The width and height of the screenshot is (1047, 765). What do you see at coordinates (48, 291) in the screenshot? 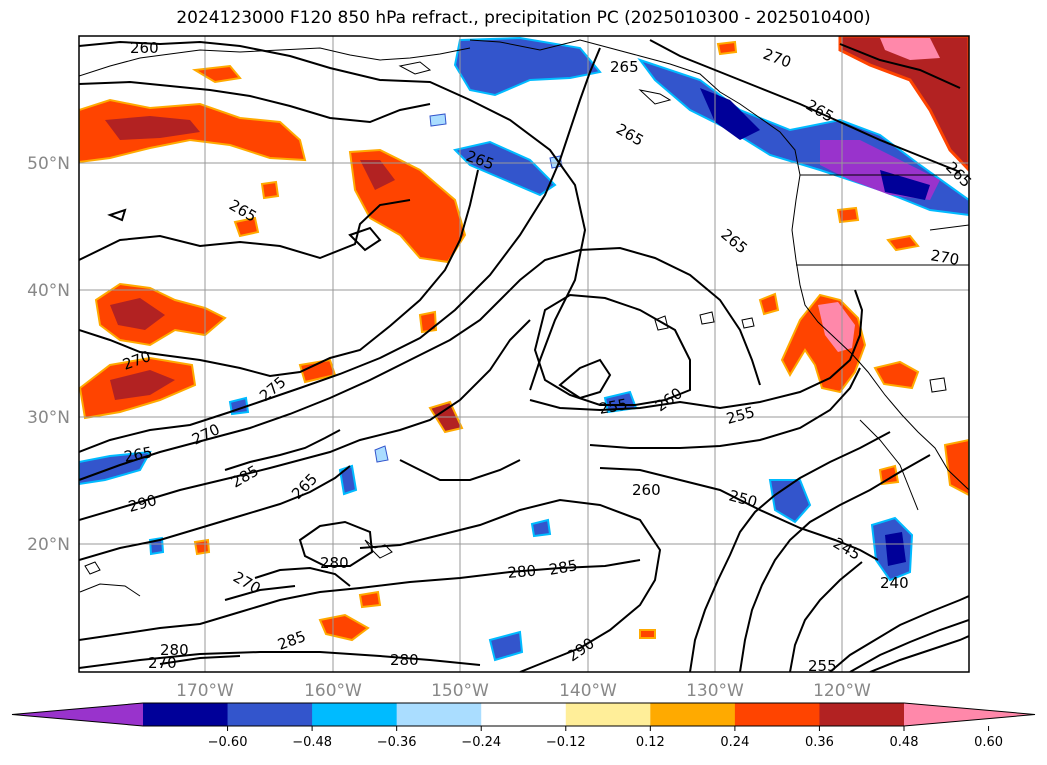
I see `lat-label: 40°N` at bounding box center [48, 291].